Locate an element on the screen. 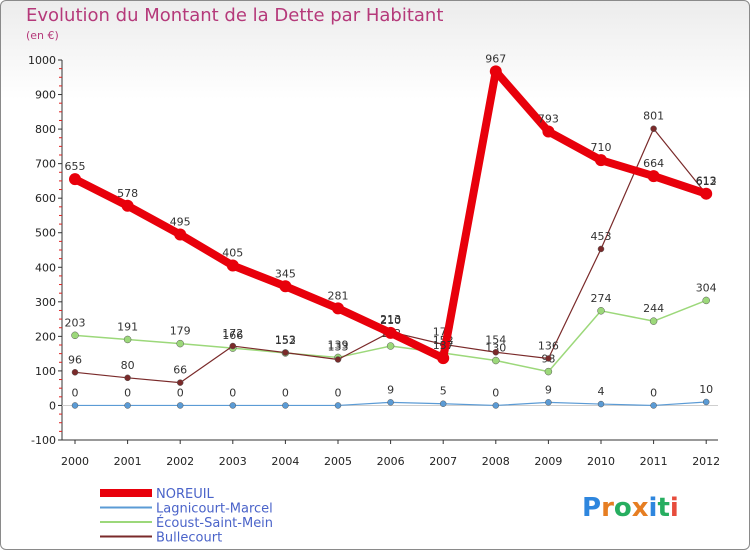  x-tick-label: 2004 is located at coordinates (285, 461).